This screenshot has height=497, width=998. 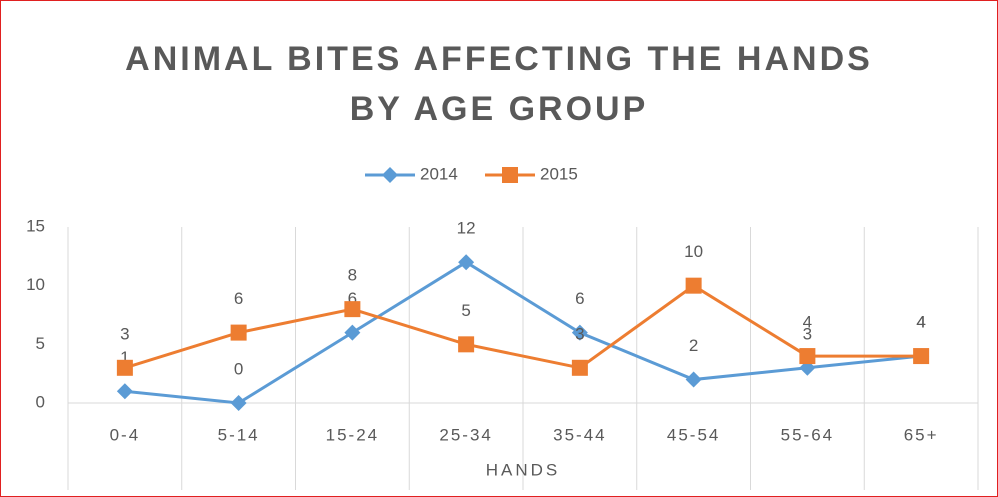 What do you see at coordinates (35, 225) in the screenshot?
I see `y-tick-label: 15` at bounding box center [35, 225].